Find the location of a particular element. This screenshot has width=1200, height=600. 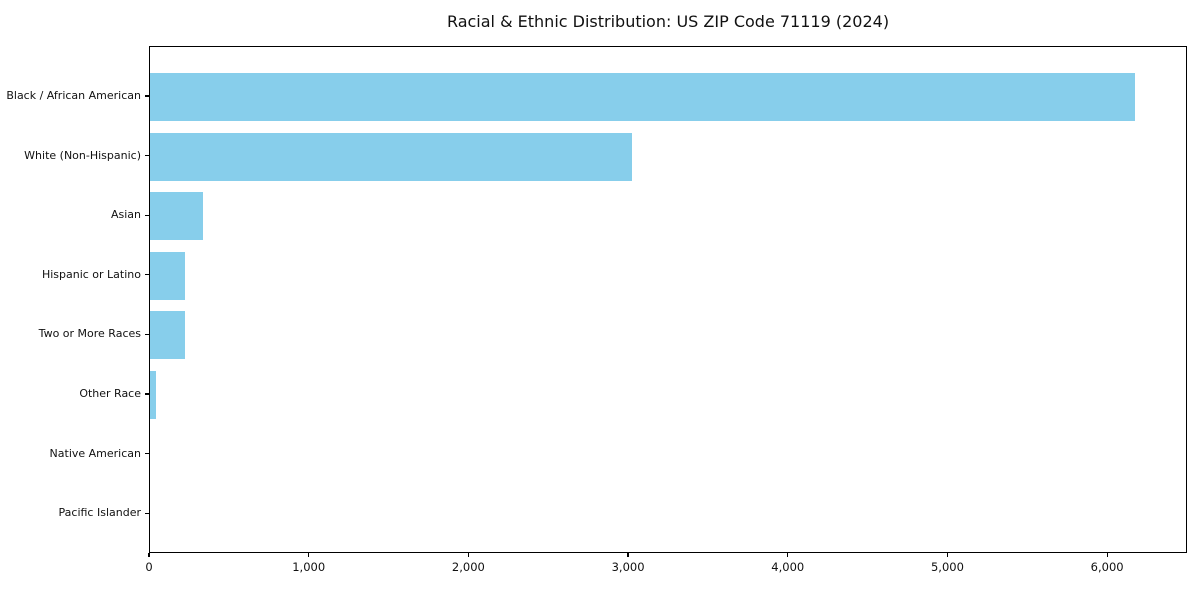

y-tick-label: Black / African American is located at coordinates (73, 95).